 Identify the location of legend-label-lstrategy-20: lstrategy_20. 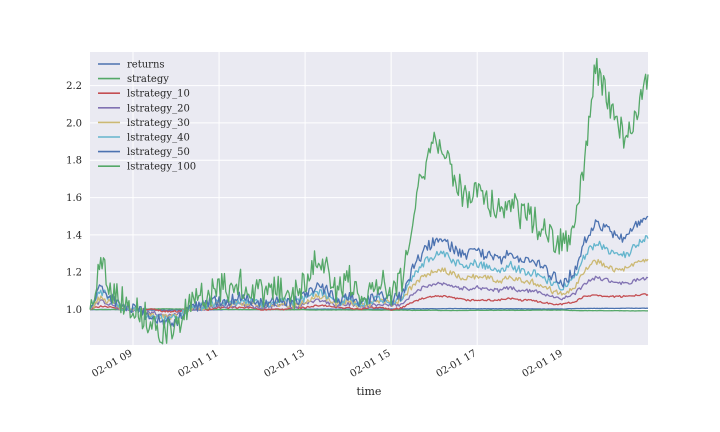
(158, 108).